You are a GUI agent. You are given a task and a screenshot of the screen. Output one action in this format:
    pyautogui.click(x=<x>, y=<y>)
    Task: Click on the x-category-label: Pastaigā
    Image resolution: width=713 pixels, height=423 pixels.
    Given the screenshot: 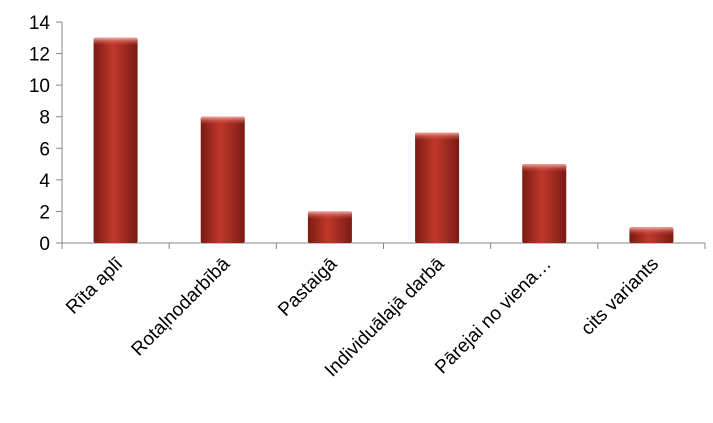 What is the action you would take?
    pyautogui.click(x=307, y=286)
    